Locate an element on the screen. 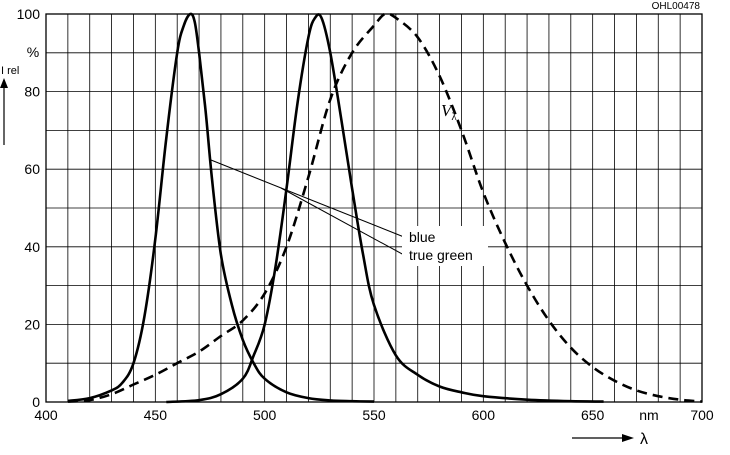 This screenshot has height=455, width=730. y-axis-label: I rel is located at coordinates (10, 71).